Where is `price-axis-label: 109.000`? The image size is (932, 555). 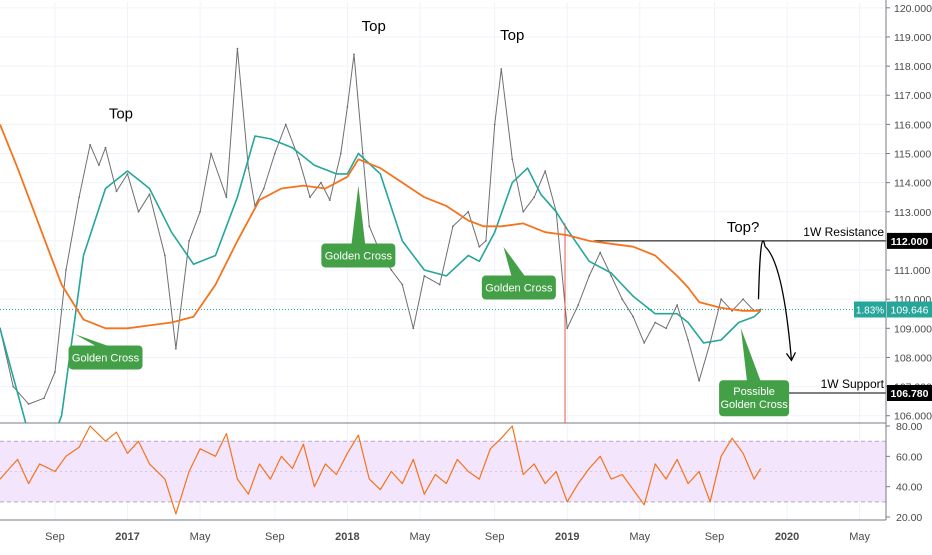 price-axis-label: 109.000 is located at coordinates (913, 329).